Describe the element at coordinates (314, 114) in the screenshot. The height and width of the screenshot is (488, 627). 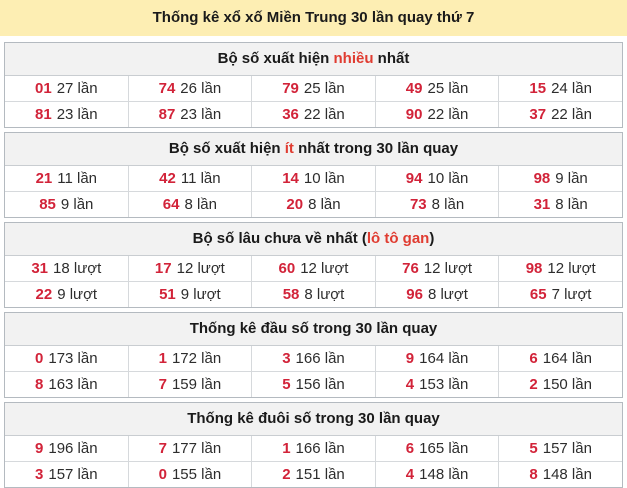
I see `stat-cell: 36 22 lần` at that location.